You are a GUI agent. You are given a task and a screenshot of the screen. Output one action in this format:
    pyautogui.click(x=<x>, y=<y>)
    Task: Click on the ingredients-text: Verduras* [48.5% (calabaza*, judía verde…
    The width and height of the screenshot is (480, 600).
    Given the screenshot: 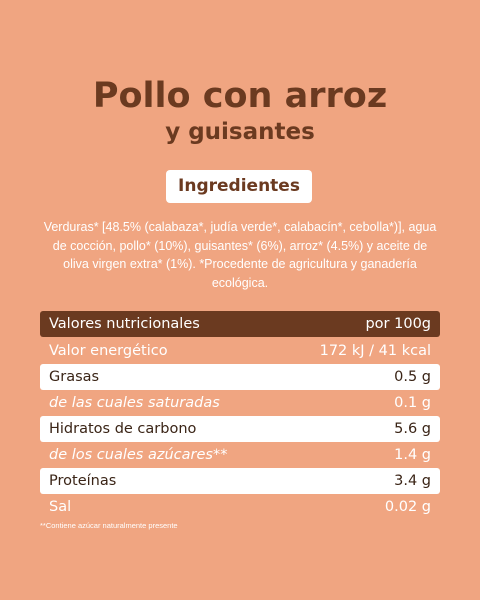 What is the action you would take?
    pyautogui.click(x=240, y=255)
    